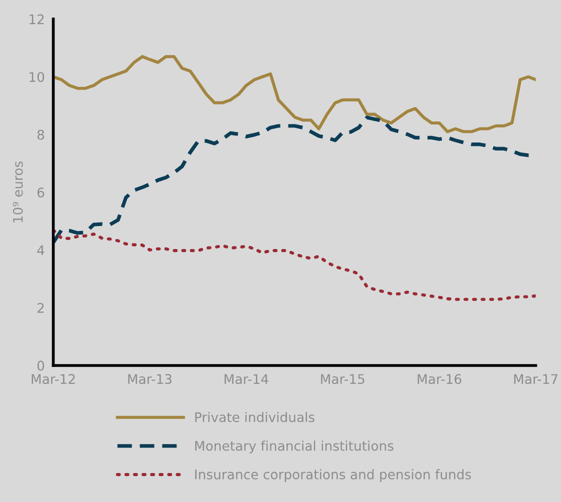  I want to click on x-tick-label: Mar-12, so click(53, 379).